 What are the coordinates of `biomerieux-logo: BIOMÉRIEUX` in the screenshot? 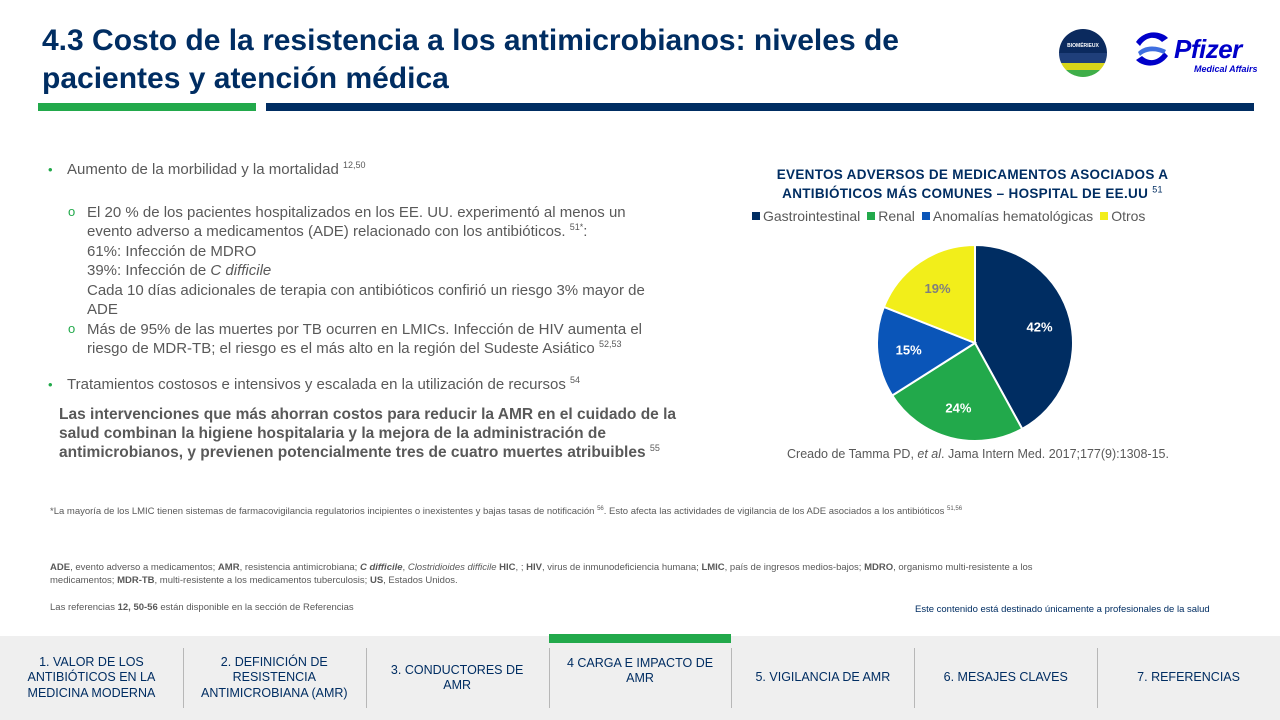 It's located at (1083, 53).